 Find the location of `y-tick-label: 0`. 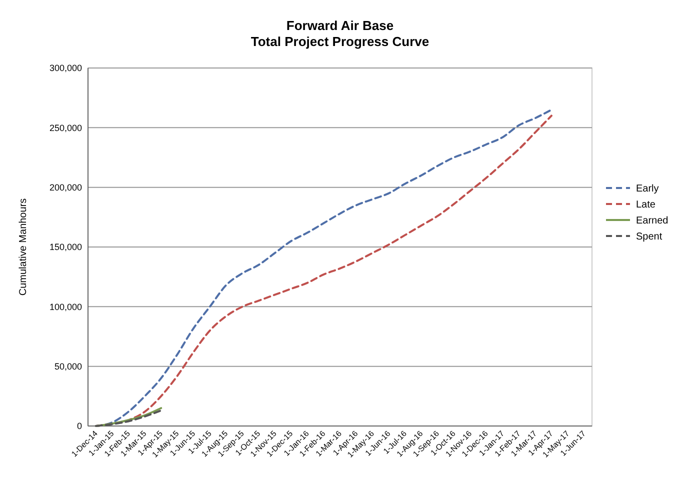

y-tick-label: 0 is located at coordinates (79, 426).